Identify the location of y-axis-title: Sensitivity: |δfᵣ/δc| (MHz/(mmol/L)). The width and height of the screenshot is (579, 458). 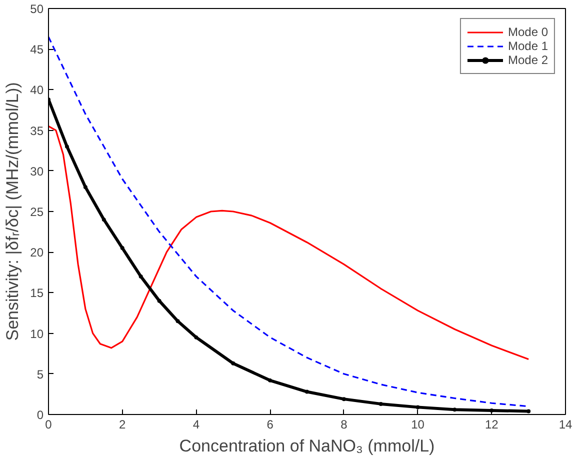
(12, 211).